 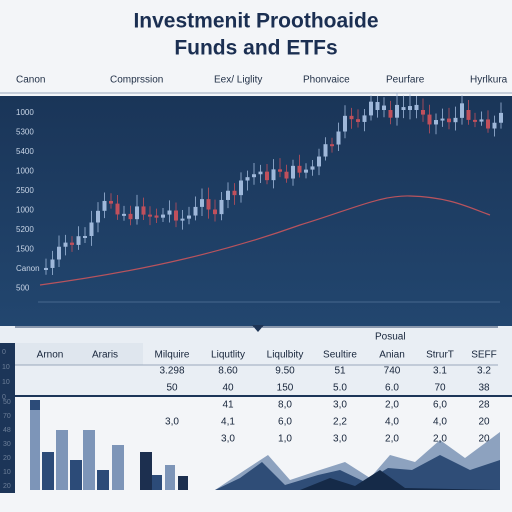 I want to click on cell: 50, so click(x=172, y=388).